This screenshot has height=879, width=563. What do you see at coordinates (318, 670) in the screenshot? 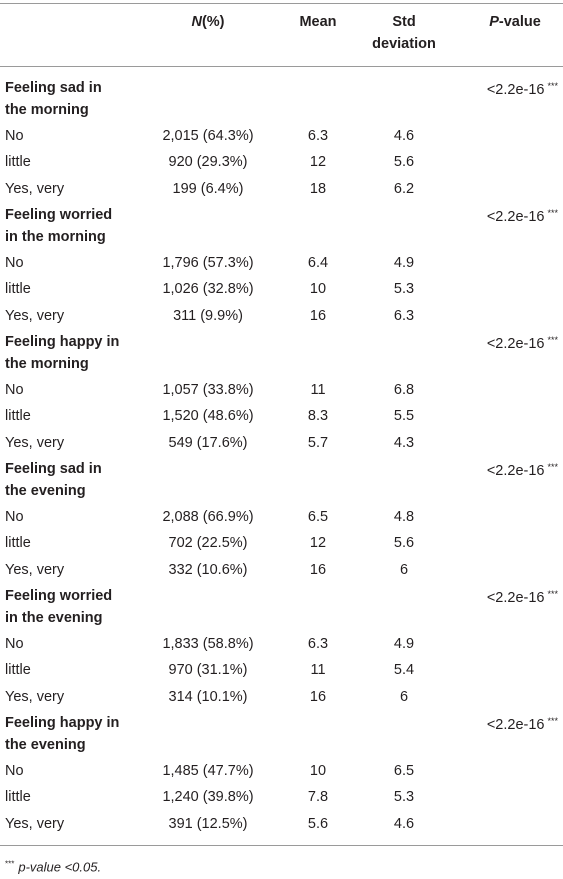
I see `mean: 11` at bounding box center [318, 670].